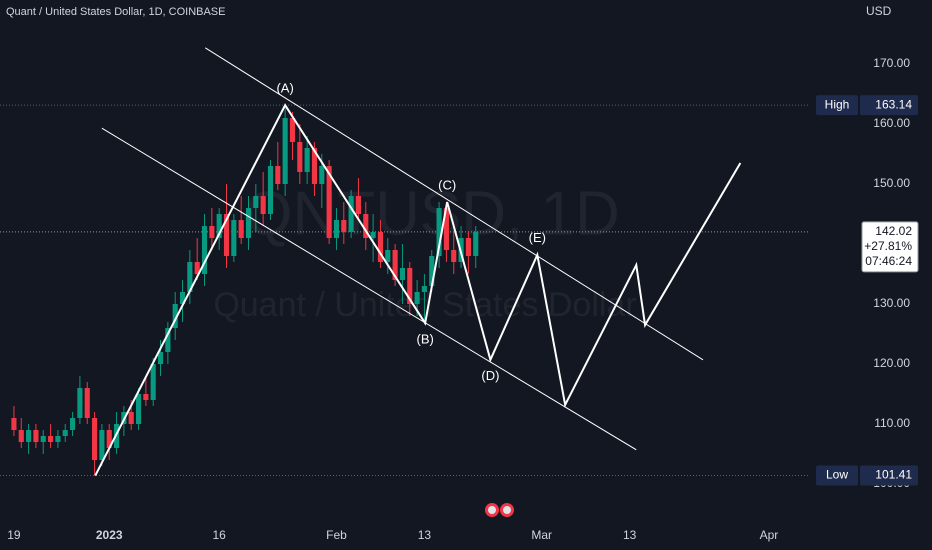 This screenshot has width=932, height=550. What do you see at coordinates (892, 423) in the screenshot?
I see `y-tick-label: 110.00` at bounding box center [892, 423].